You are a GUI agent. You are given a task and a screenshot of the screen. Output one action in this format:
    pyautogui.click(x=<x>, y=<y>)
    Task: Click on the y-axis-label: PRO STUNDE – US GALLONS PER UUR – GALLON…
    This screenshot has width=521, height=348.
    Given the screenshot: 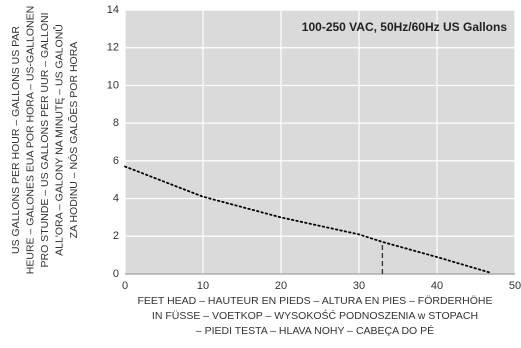 What is the action you would take?
    pyautogui.click(x=45, y=140)
    